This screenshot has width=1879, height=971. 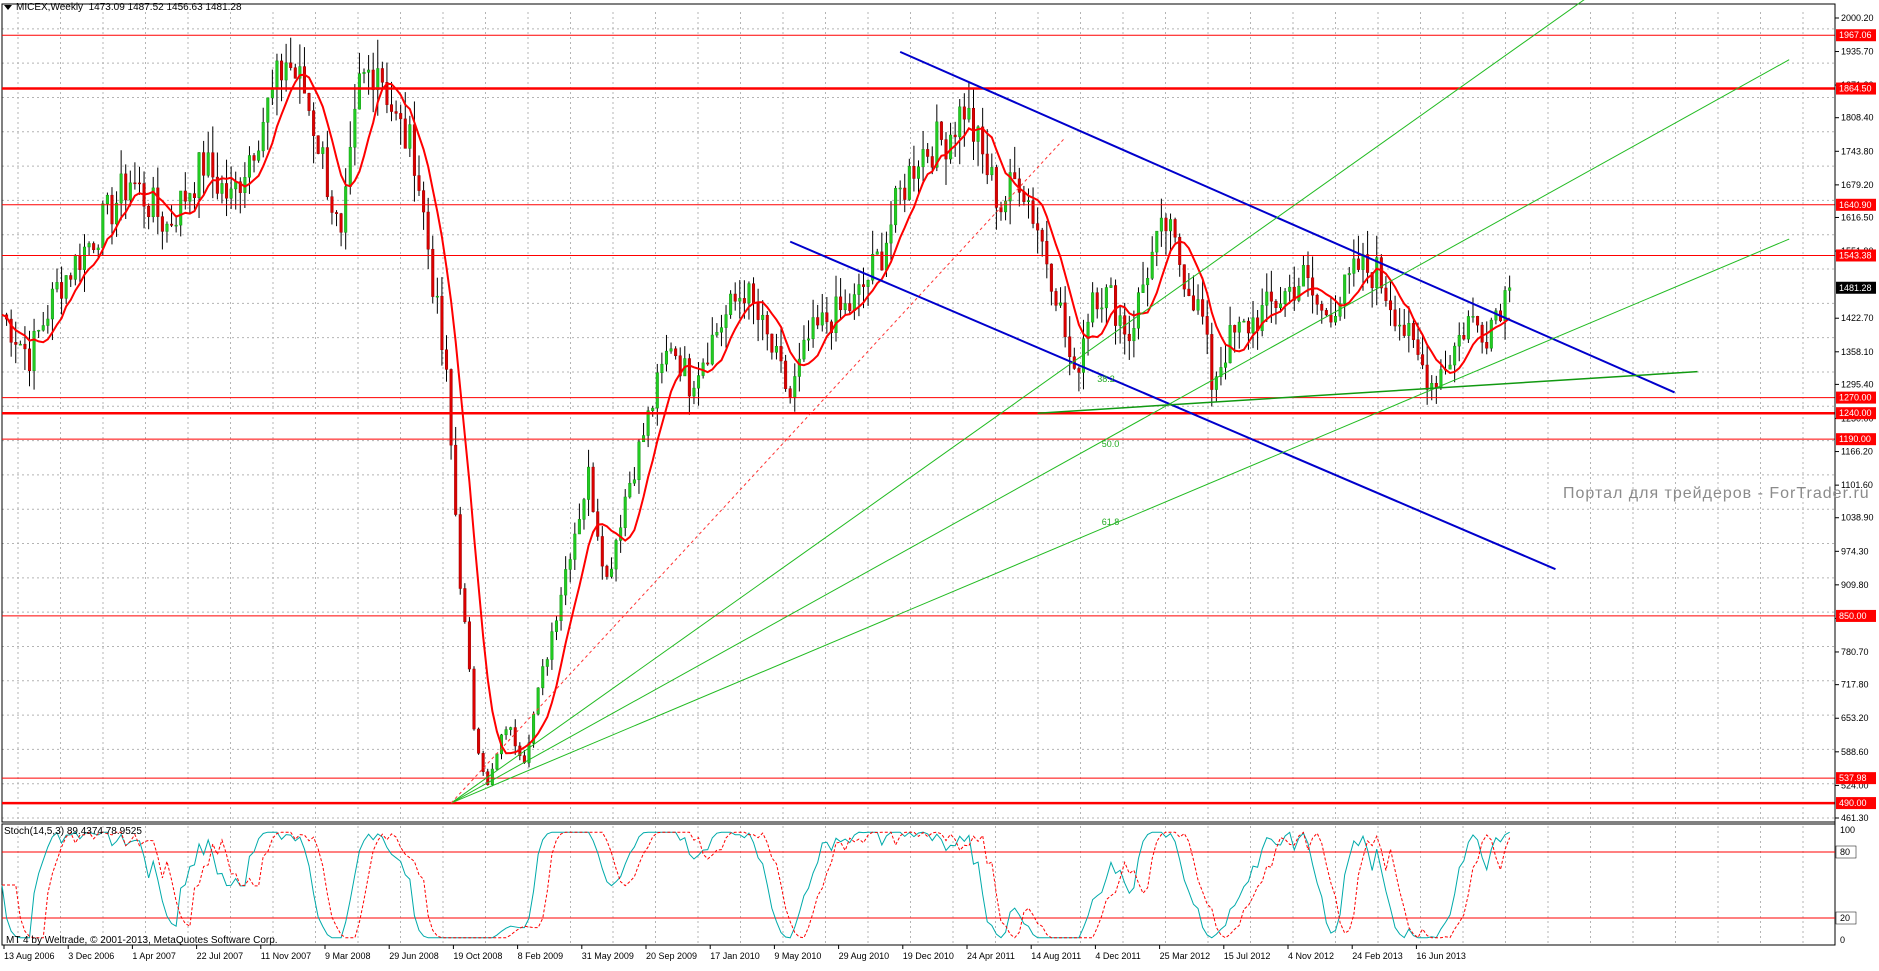 What do you see at coordinates (991, 956) in the screenshot?
I see `x-tick-label: 24 Apr 2011` at bounding box center [991, 956].